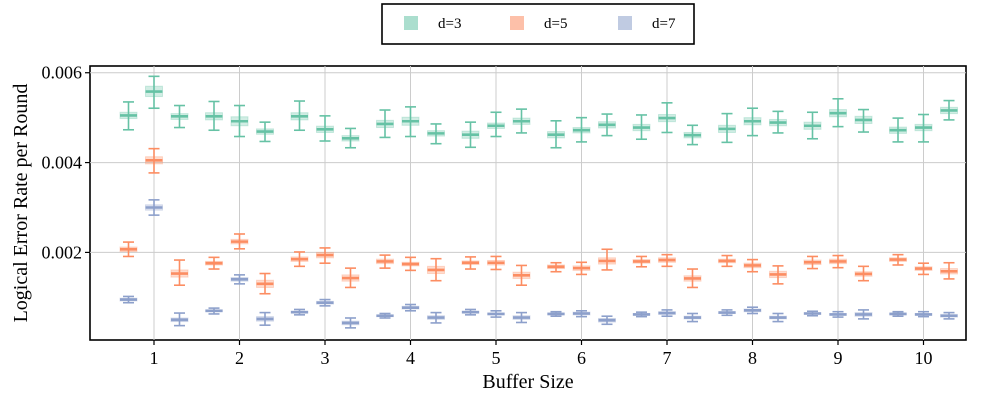 This screenshot has height=402, width=996. What do you see at coordinates (179, 116) in the screenshot?
I see `box-d=3-cat1-3` at bounding box center [179, 116].